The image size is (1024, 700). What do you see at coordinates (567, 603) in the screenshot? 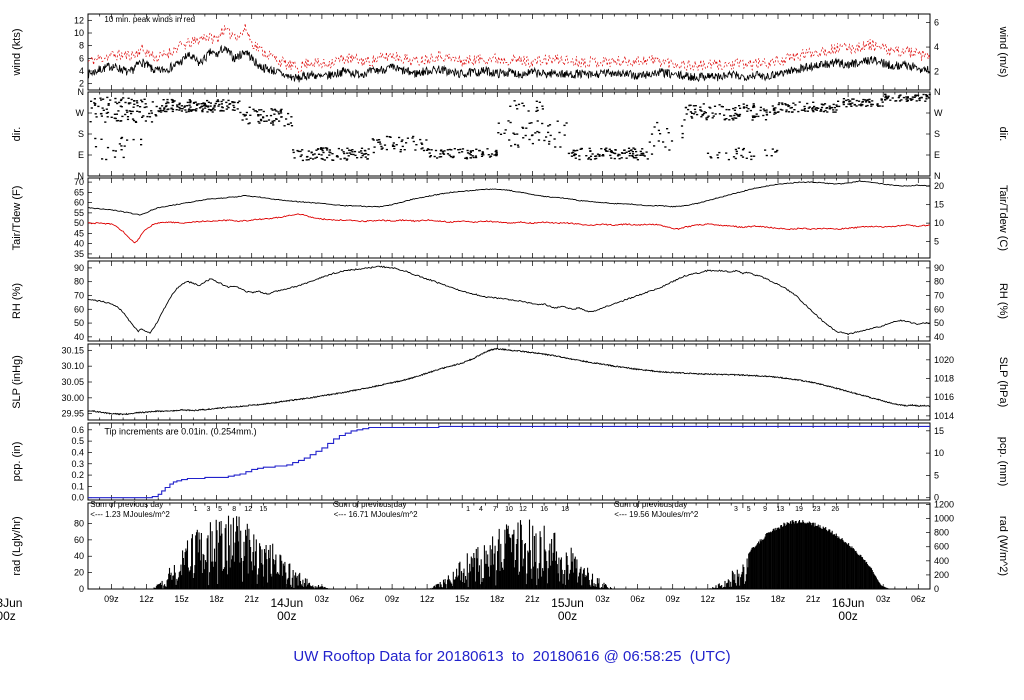
I see `x-date-label: 15Jun` at bounding box center [567, 603].